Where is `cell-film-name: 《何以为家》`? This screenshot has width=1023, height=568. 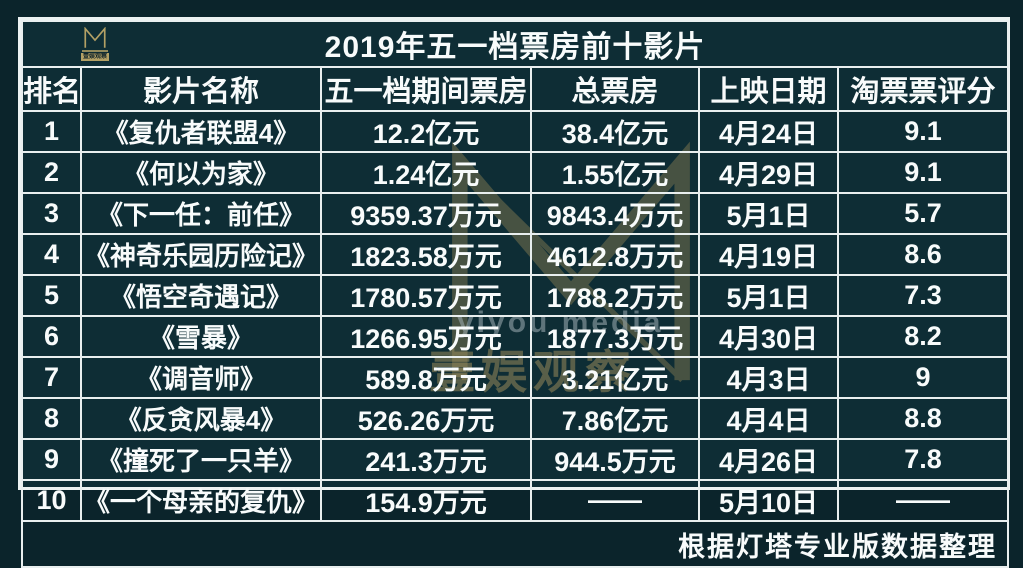 cell-film-name: 《何以为家》 is located at coordinates (201, 172).